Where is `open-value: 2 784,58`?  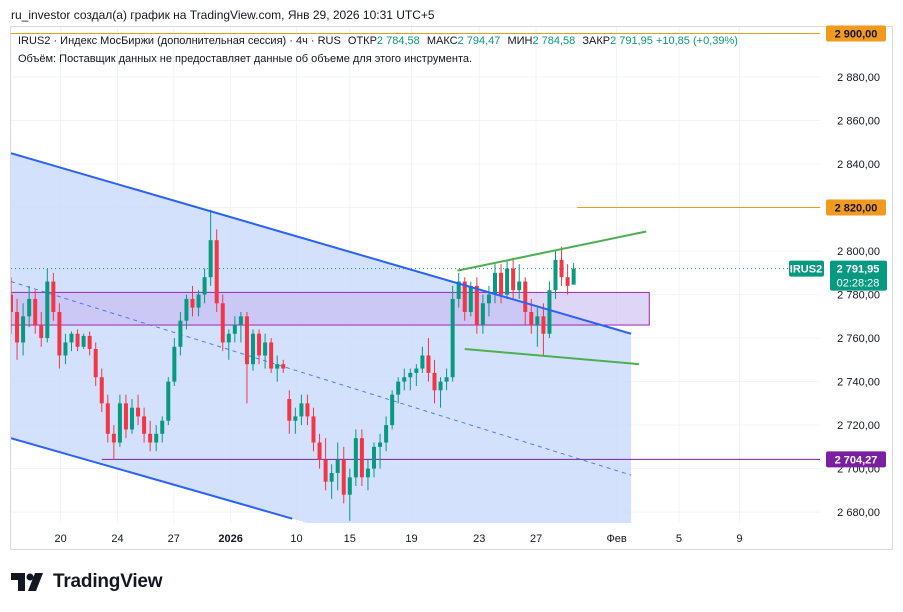
open-value: 2 784,58 is located at coordinates (398, 41).